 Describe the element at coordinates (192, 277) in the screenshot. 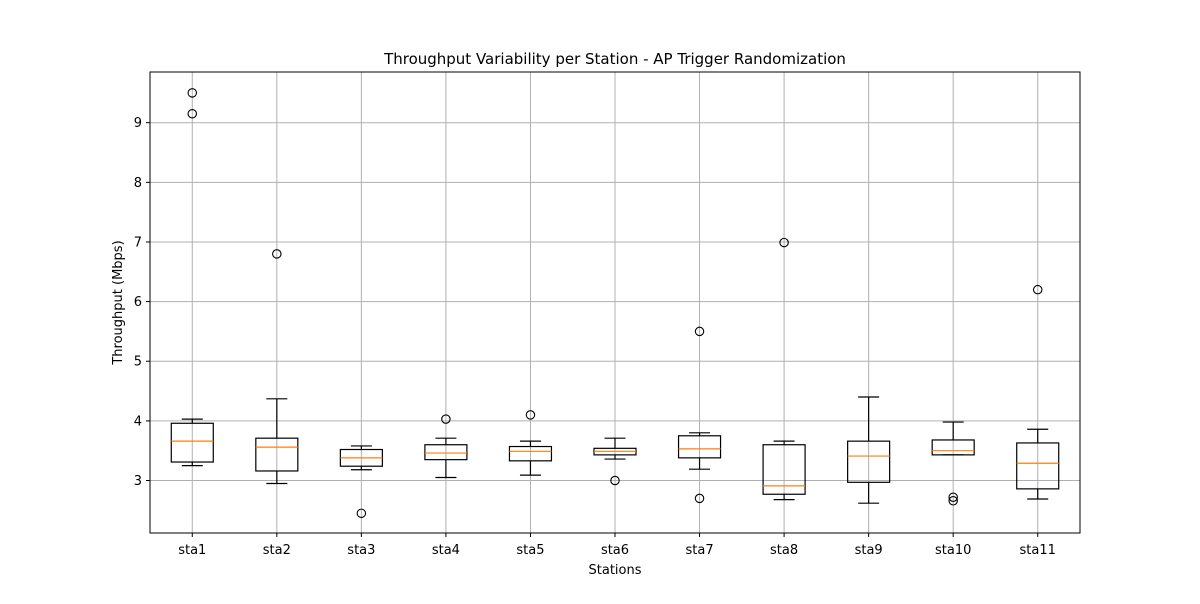

I see `box-sta1` at that location.